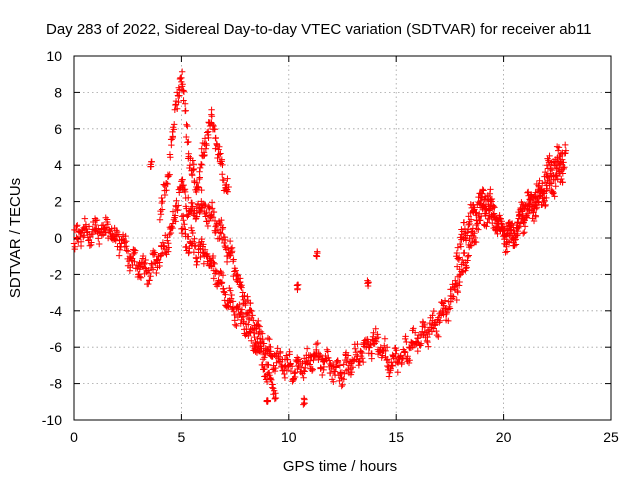  What do you see at coordinates (58, 165) in the screenshot?
I see `y-tick-label: 4` at bounding box center [58, 165].